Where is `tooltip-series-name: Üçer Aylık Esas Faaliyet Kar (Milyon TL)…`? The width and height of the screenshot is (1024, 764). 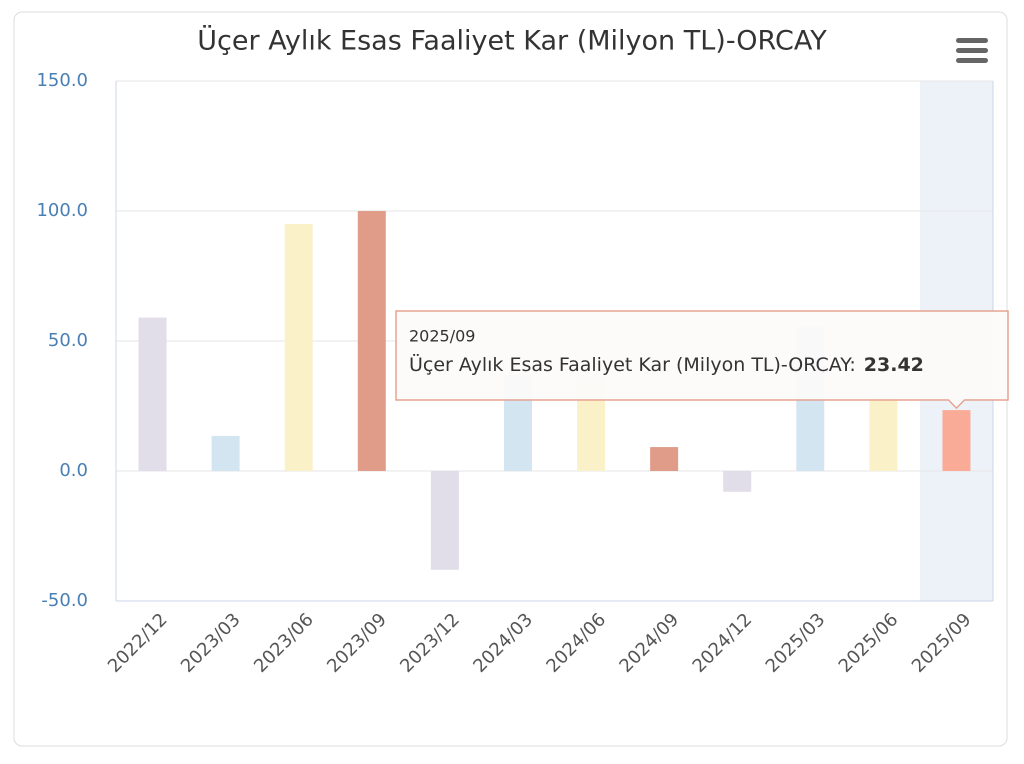
tooltip-series-name: Üçer Aylık Esas Faaliyet Kar (Milyon TL)… is located at coordinates (630, 364).